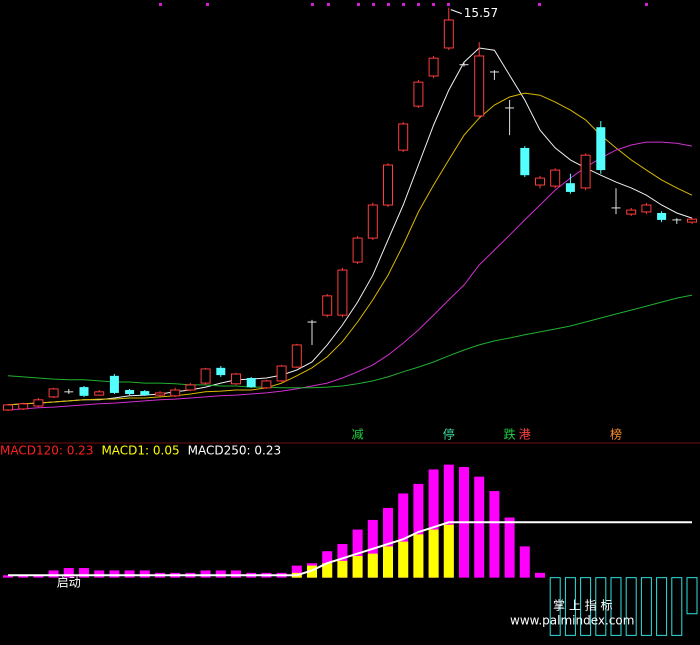  I want to click on watermark-brand: 掌 上 指 标, so click(582, 605).